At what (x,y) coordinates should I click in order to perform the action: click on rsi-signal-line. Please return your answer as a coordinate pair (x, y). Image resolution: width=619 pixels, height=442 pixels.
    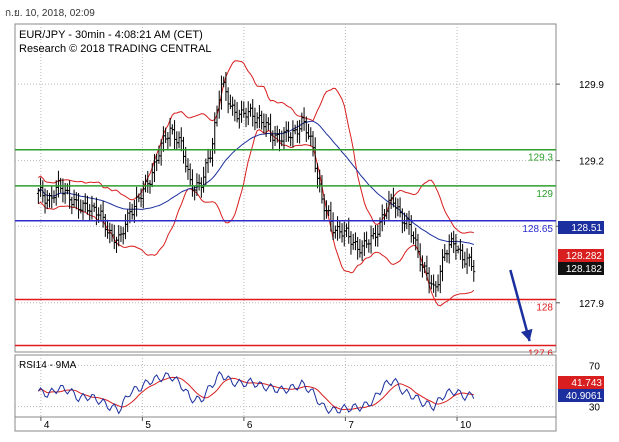
    Looking at the image, I should click on (256, 393).